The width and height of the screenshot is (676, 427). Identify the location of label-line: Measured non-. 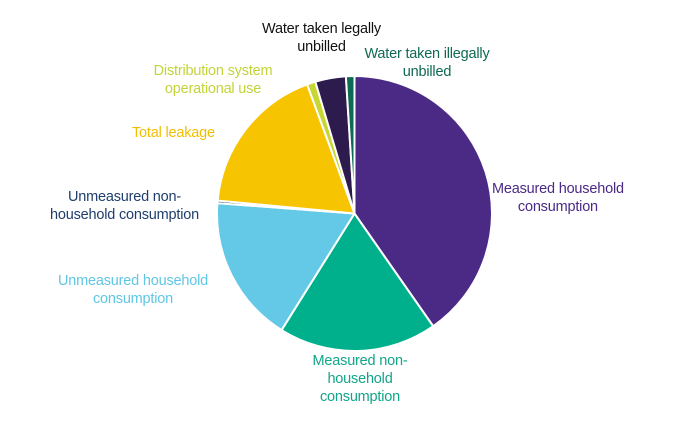
(360, 361).